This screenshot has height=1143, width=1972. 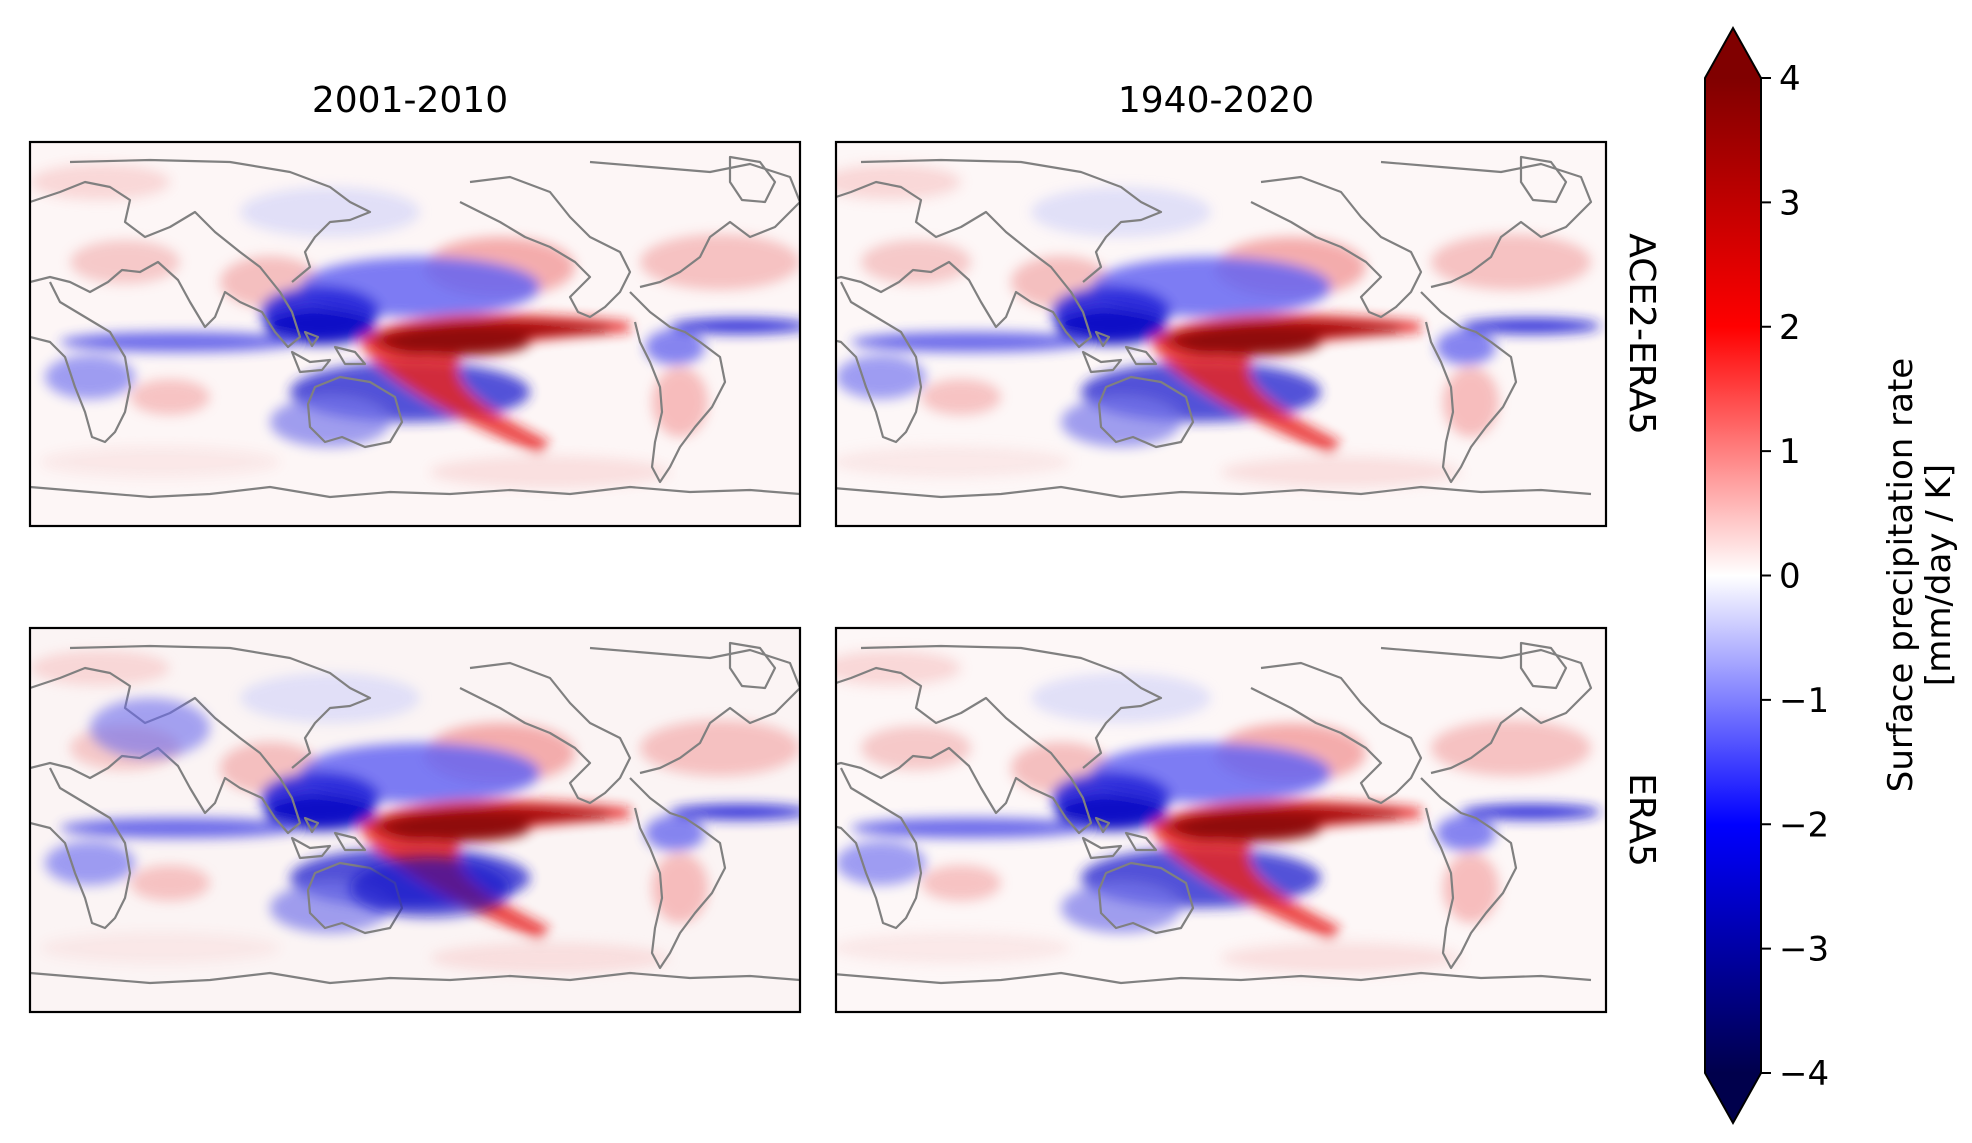 I want to click on colorbar-gradient, so click(x=1733, y=575).